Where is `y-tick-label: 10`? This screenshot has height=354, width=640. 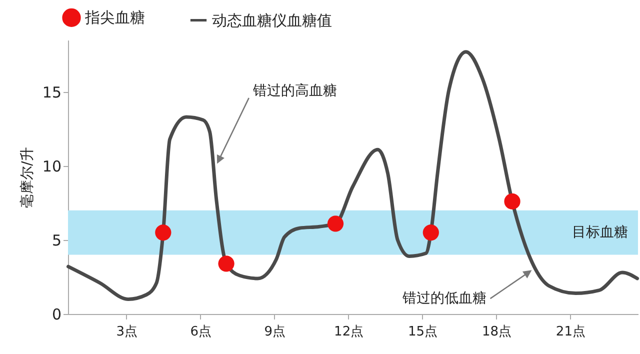 y-tick-label: 10 is located at coordinates (52, 166).